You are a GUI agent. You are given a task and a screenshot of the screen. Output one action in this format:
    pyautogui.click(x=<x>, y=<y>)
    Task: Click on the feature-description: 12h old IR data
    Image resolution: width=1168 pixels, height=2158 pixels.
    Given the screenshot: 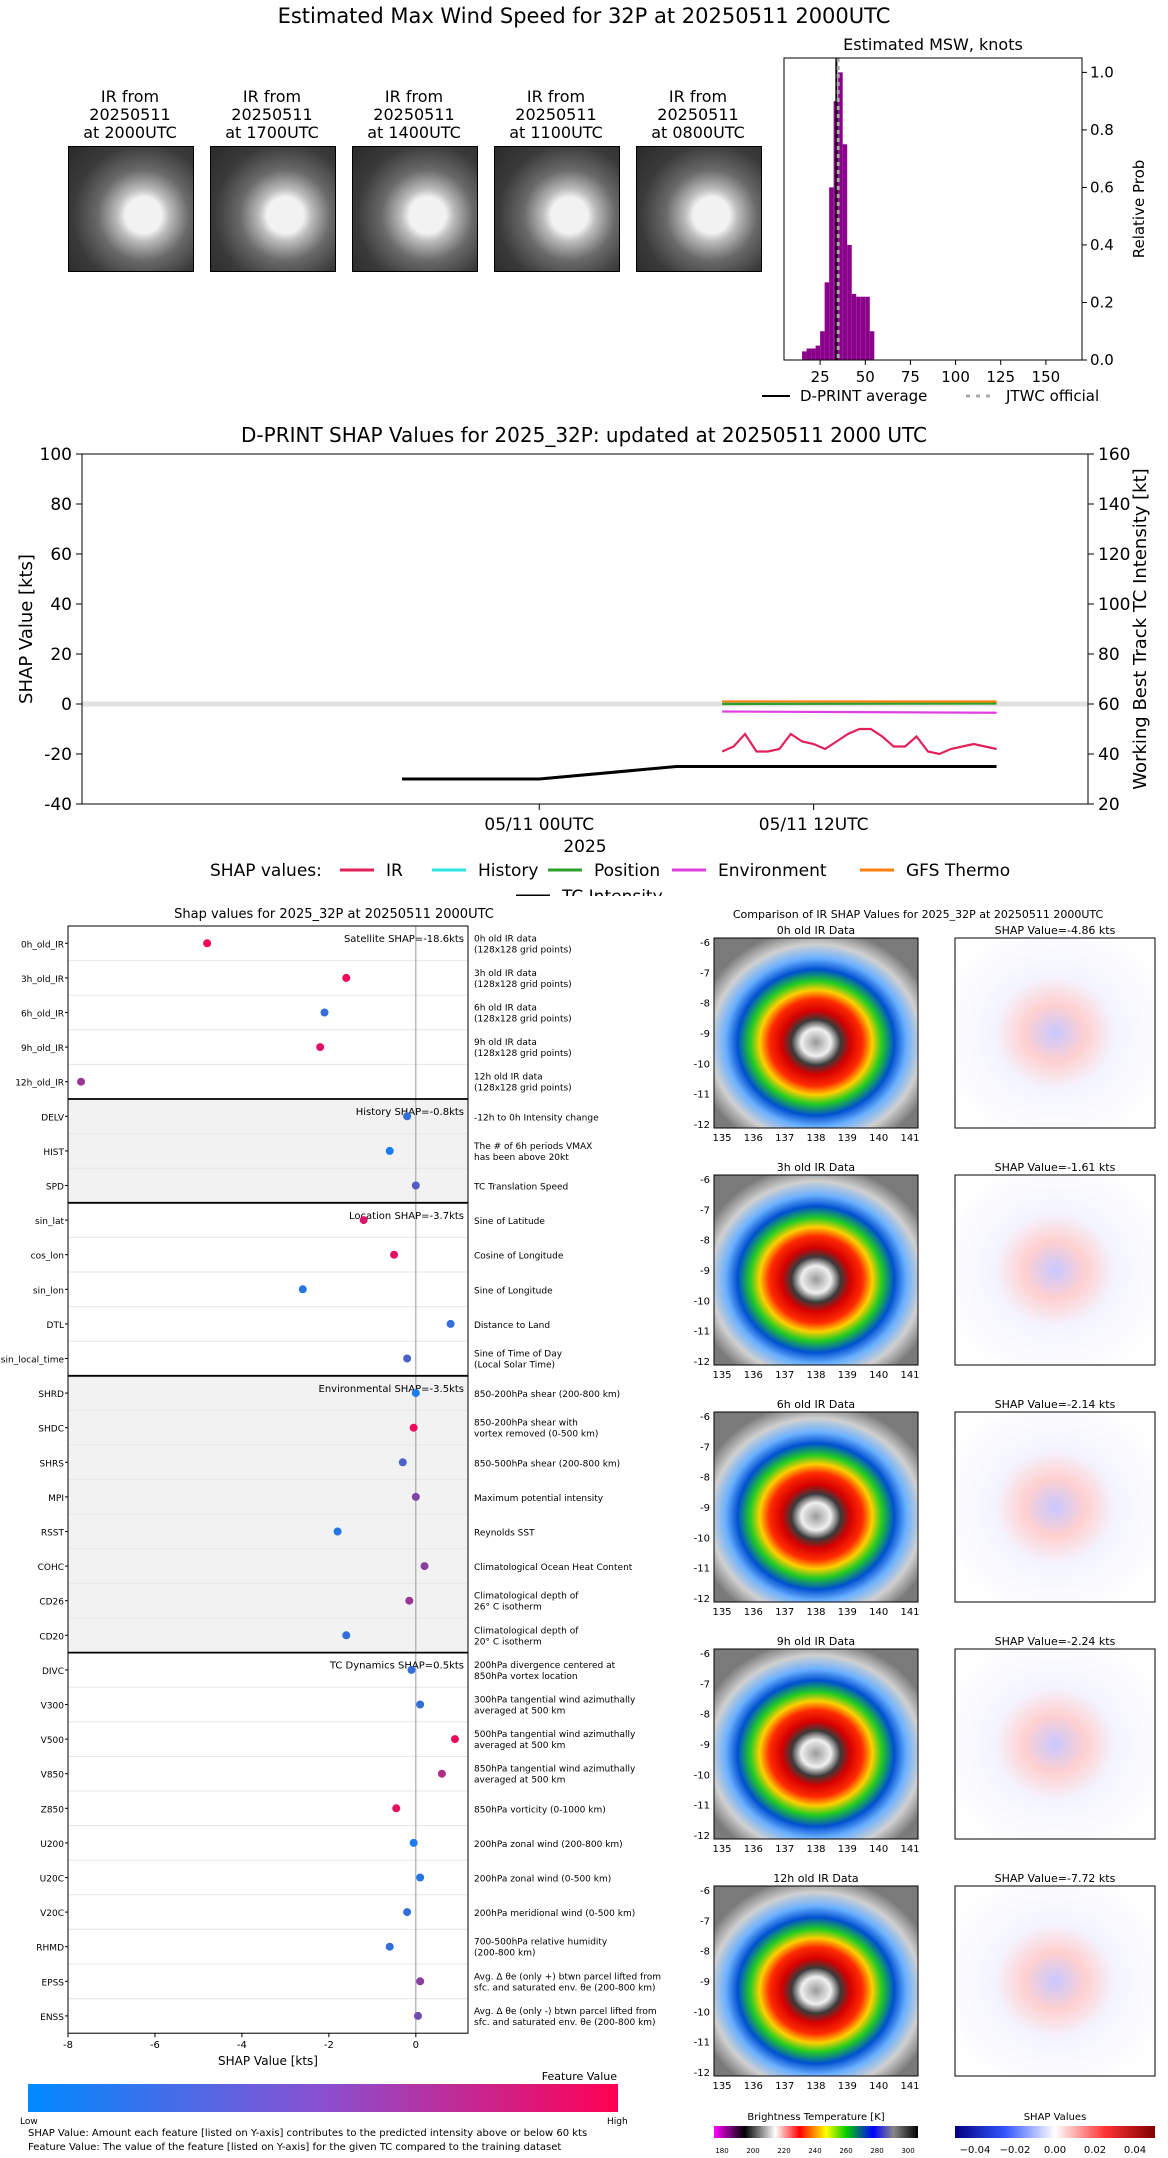 What is the action you would take?
    pyautogui.click(x=508, y=1078)
    